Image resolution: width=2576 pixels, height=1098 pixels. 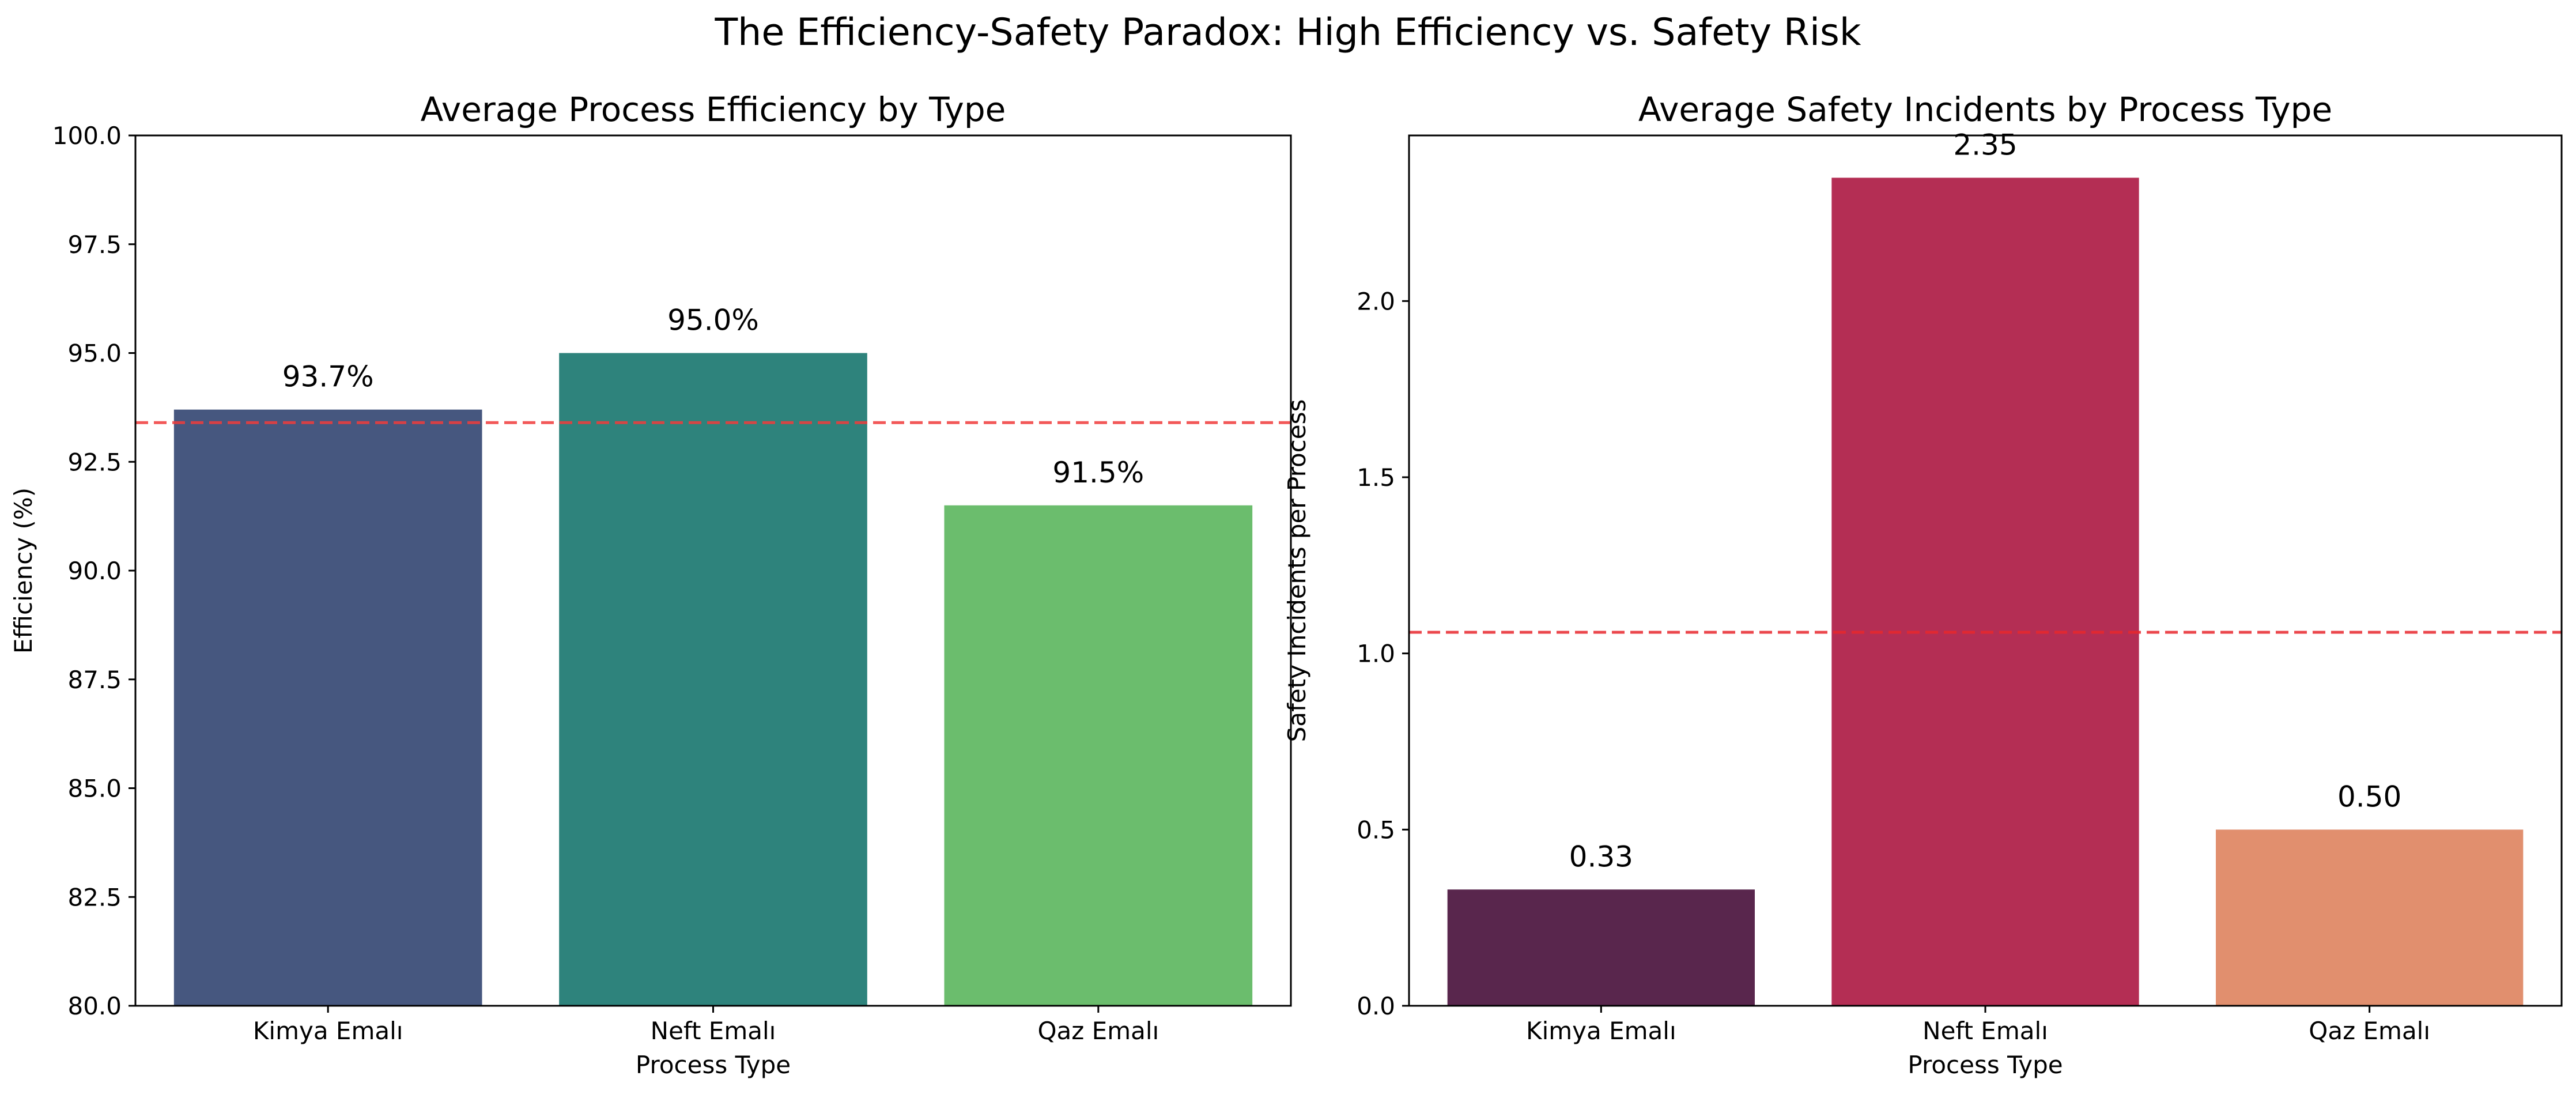 I want to click on efficiency-data-label: 95.0%, so click(x=713, y=320).